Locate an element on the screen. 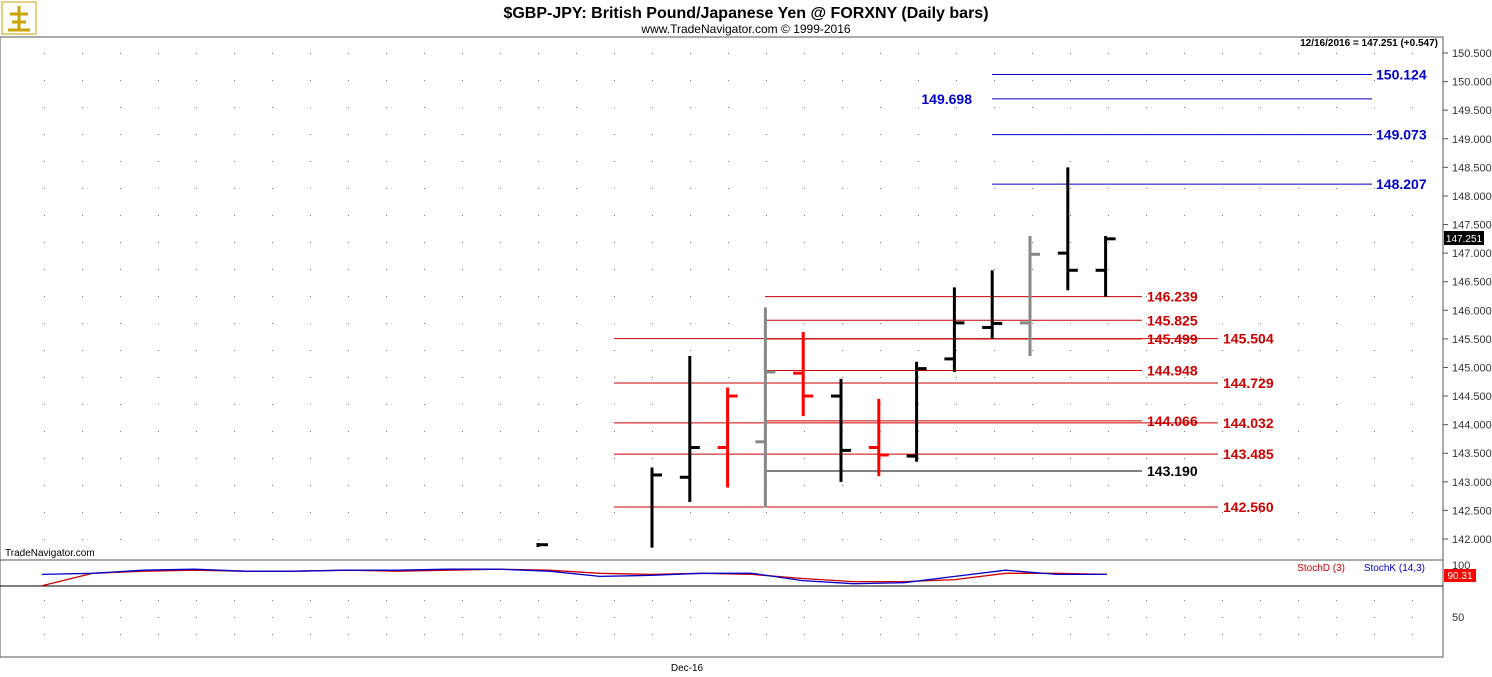 The height and width of the screenshot is (677, 1492). chart-subtitle: www.TradeNavigator.com © 1999-2016 is located at coordinates (745, 29).